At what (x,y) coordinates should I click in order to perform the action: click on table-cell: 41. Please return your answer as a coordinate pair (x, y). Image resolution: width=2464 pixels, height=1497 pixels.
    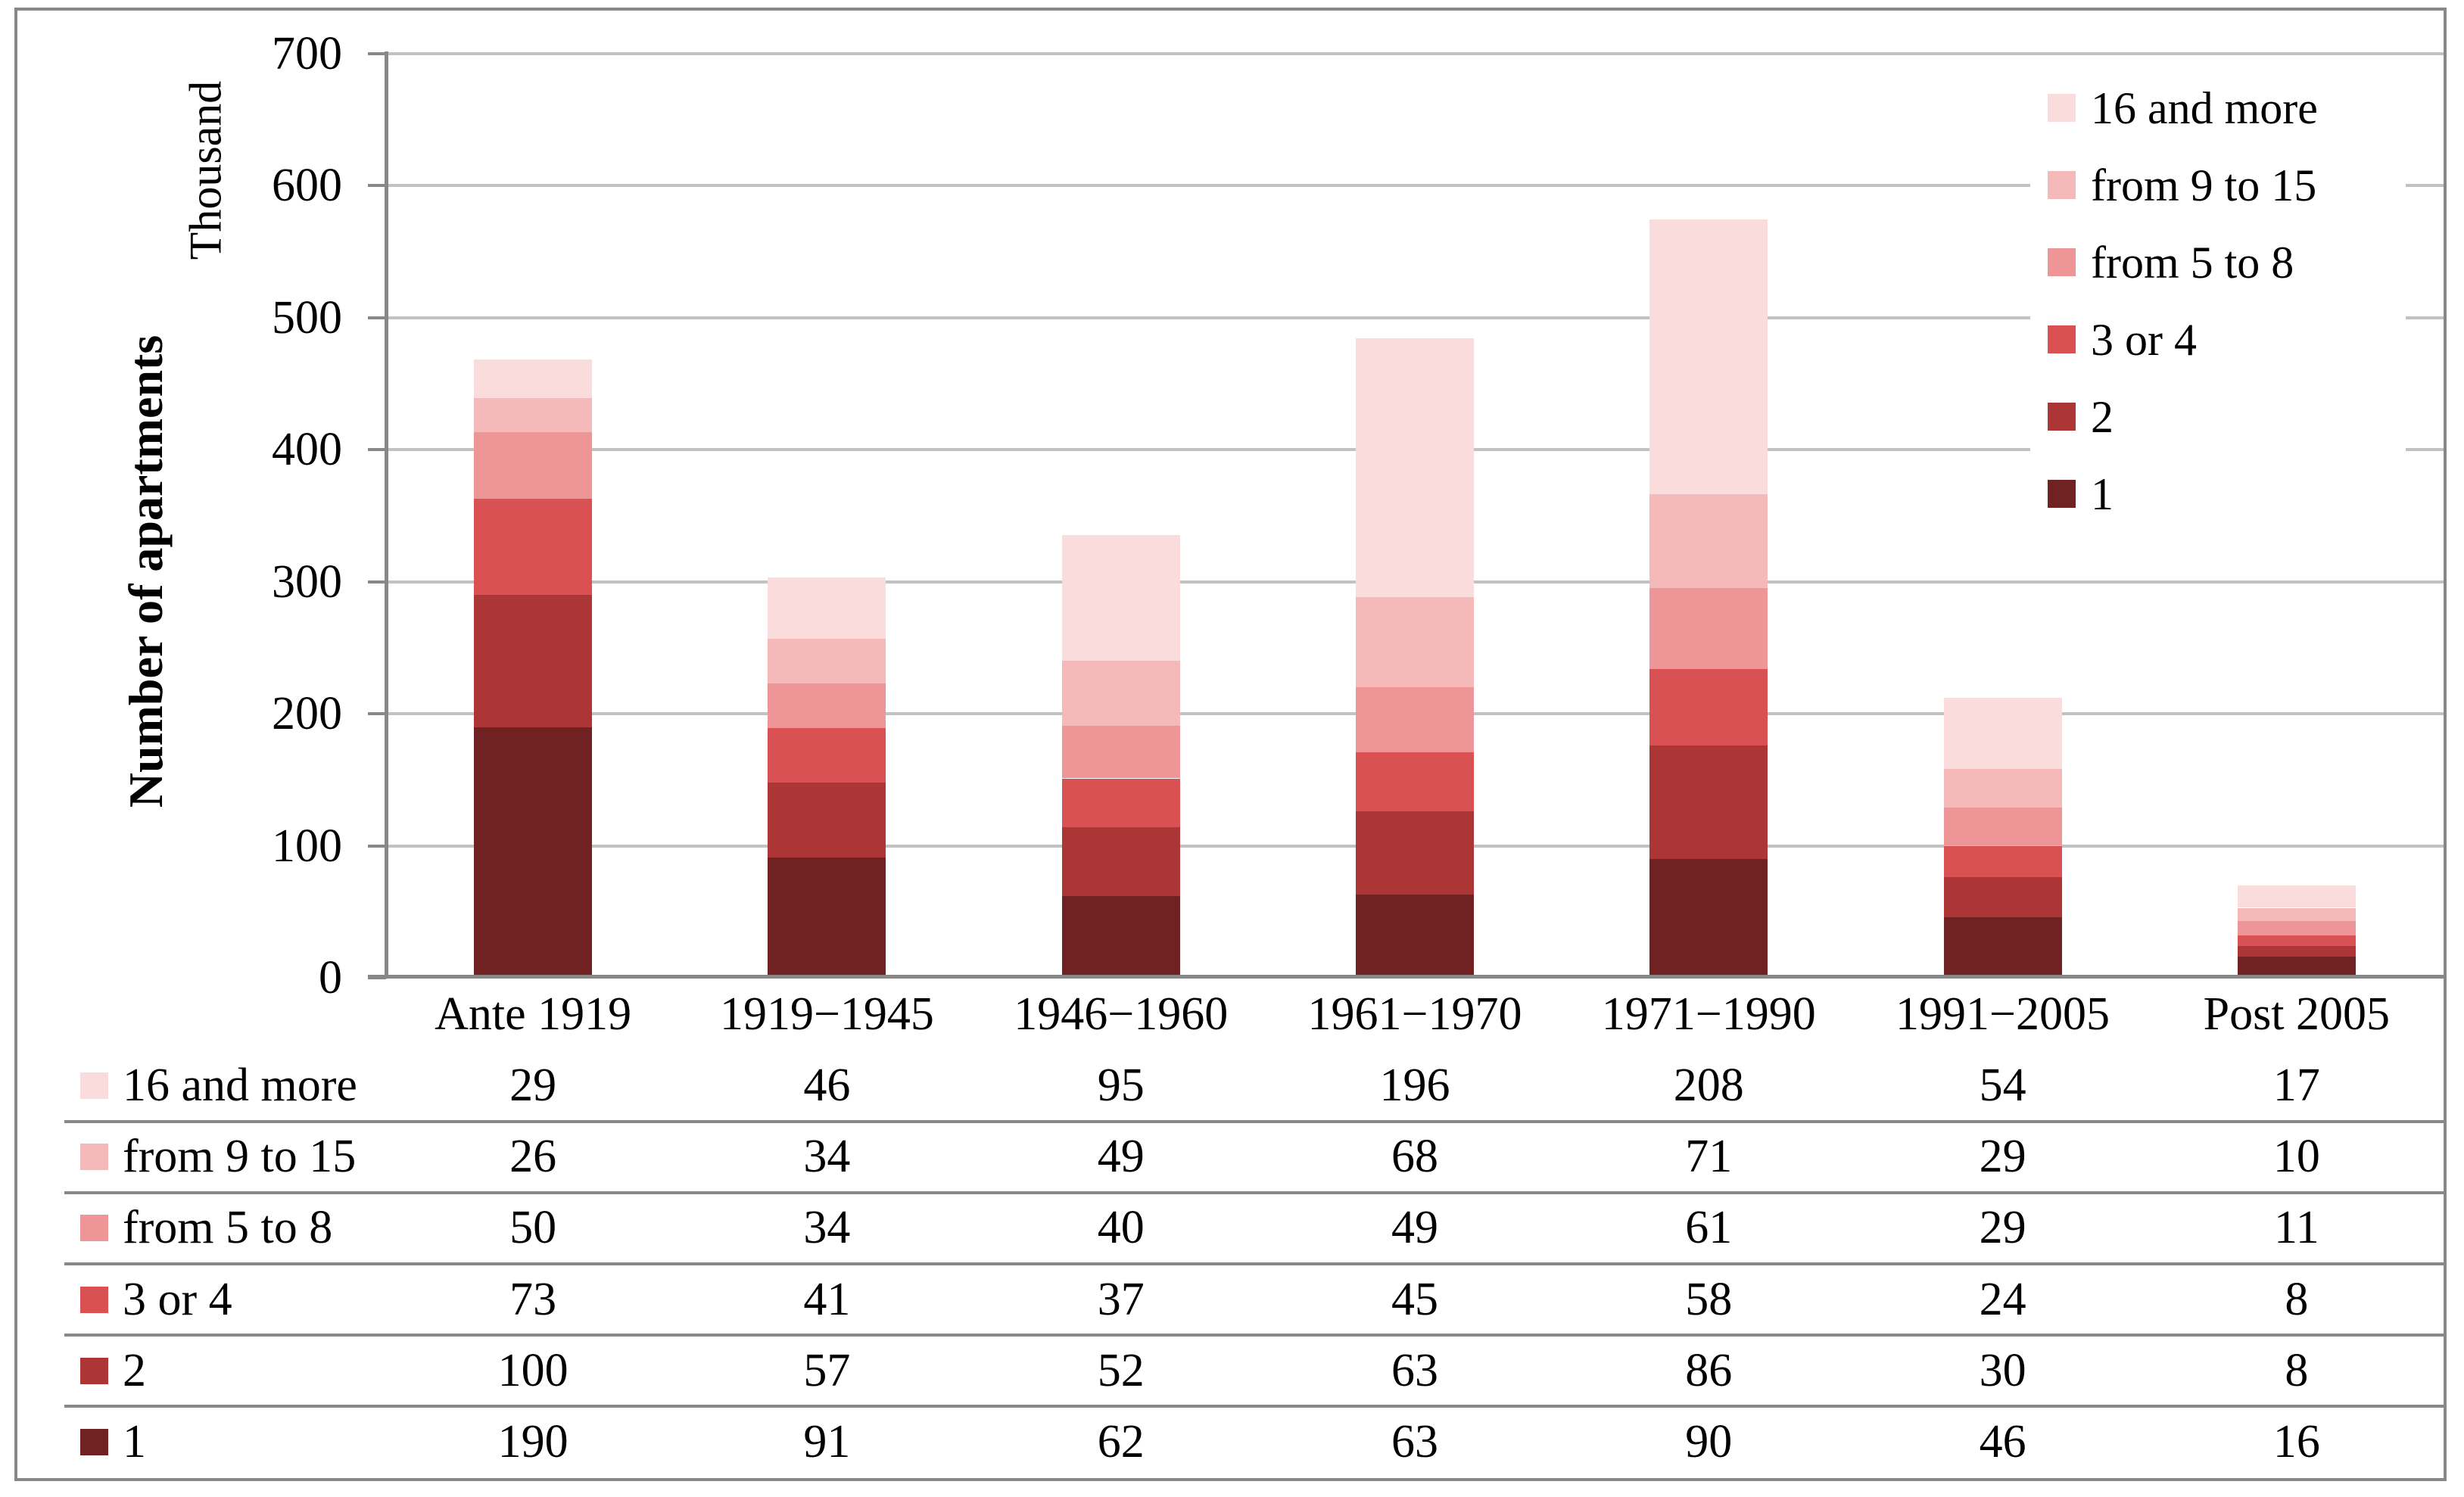
    Looking at the image, I should click on (827, 1299).